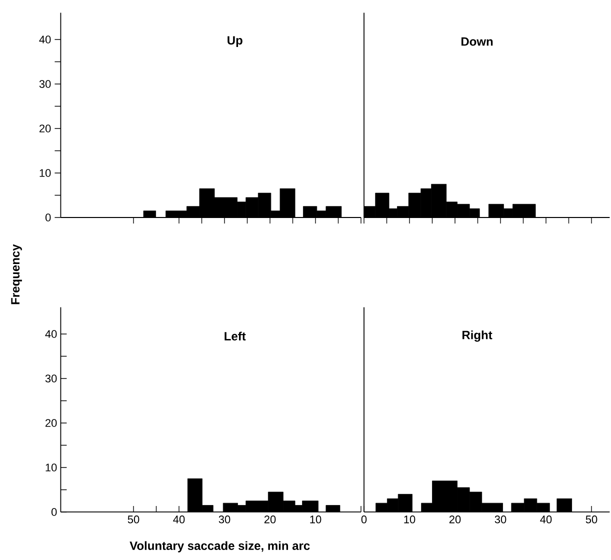 The image size is (611, 560). I want to click on text: Down, so click(477, 41).